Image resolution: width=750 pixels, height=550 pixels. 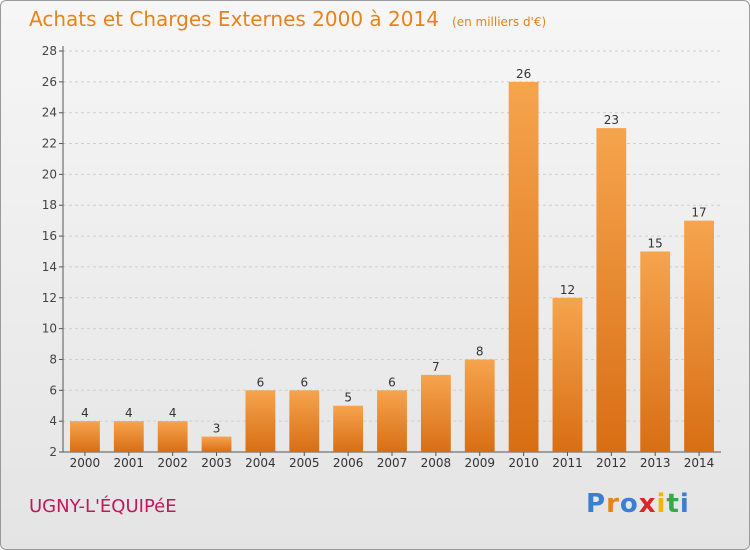 What do you see at coordinates (523, 463) in the screenshot?
I see `x-tick-label: 2010` at bounding box center [523, 463].